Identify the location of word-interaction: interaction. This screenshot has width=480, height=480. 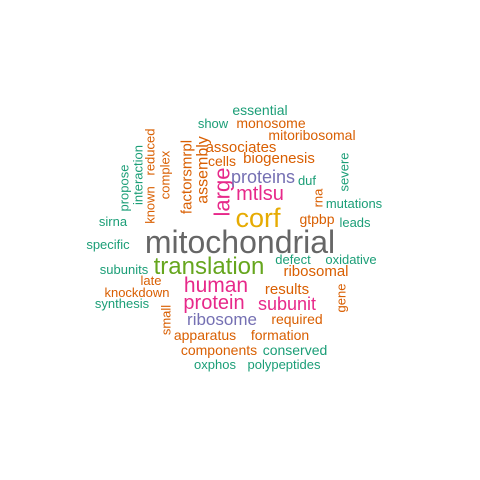
(138, 175).